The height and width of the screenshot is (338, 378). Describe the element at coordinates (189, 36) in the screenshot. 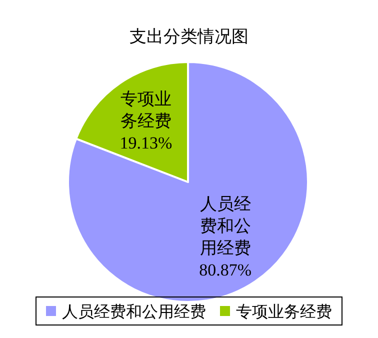

I see `chart-title: 支出分类情况图` at that location.